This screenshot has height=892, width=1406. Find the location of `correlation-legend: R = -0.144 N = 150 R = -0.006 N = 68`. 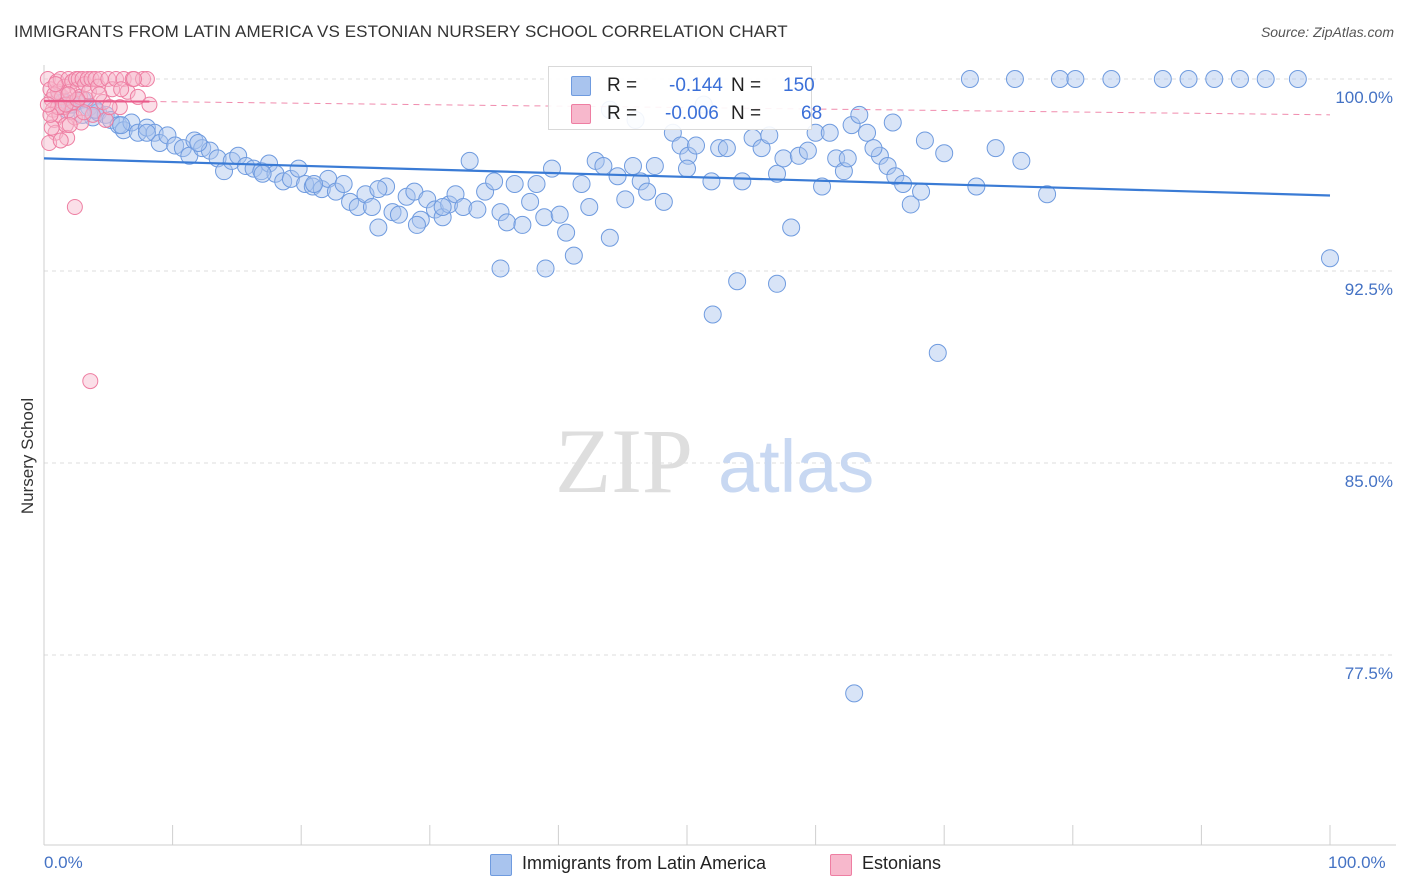

correlation-legend: R = -0.144 N = 150 R = -0.006 N = 68 is located at coordinates (685, 98).